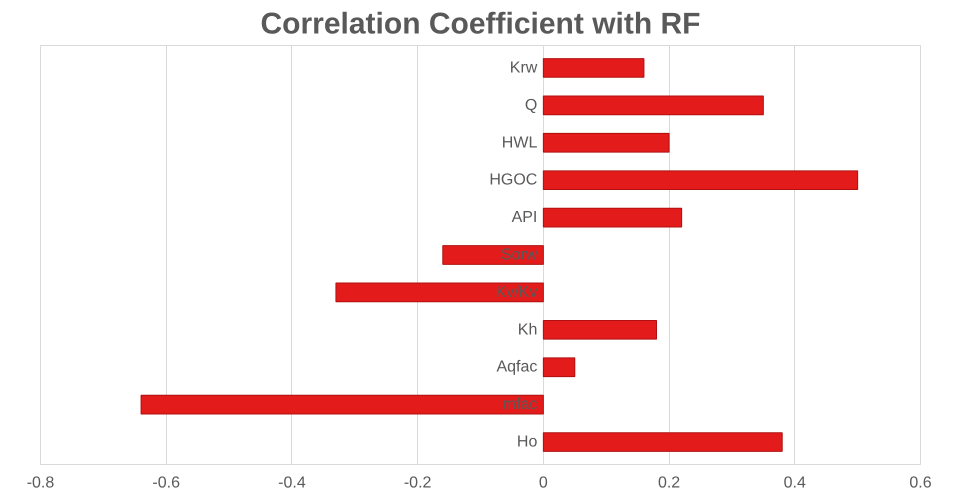 This screenshot has width=956, height=495. What do you see at coordinates (480, 24) in the screenshot?
I see `chart-title: Correlation Coefficient with RF` at bounding box center [480, 24].